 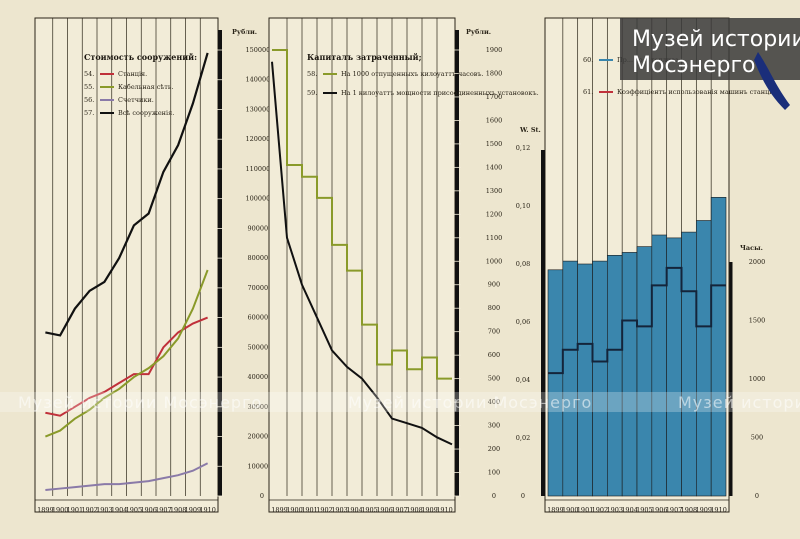 I want to click on watermark-text-1: Музей истории Мосэнерго, so click(x=140, y=402).